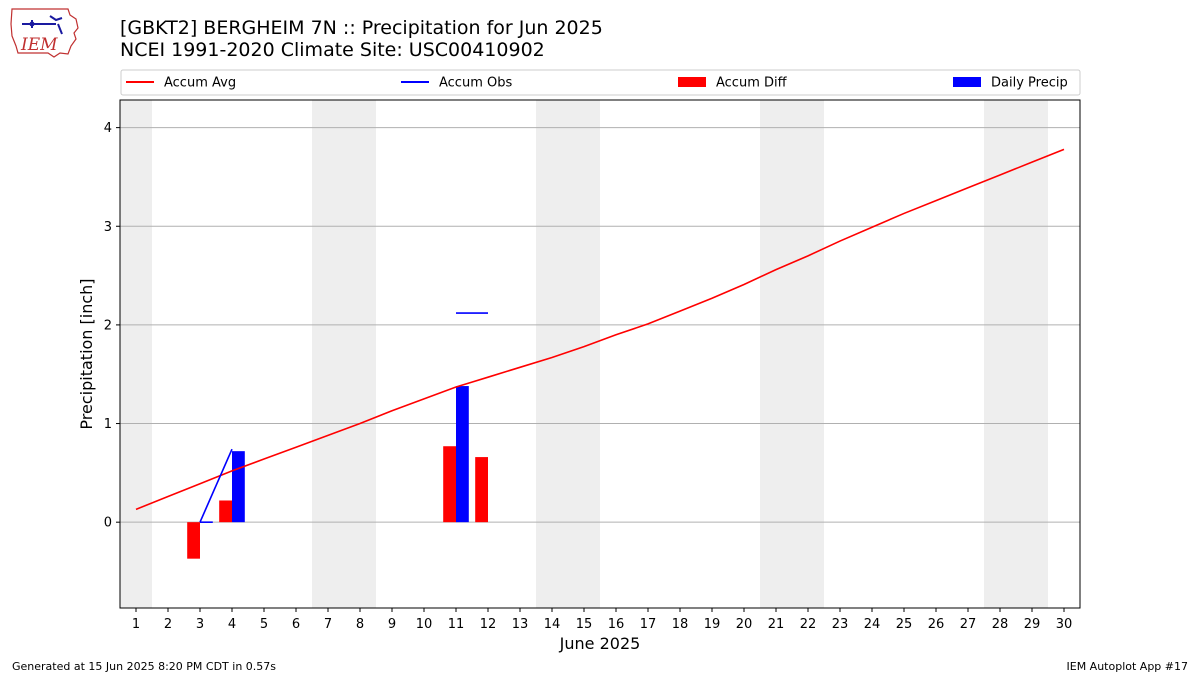  I want to click on x-tick-label: 27, so click(968, 624).